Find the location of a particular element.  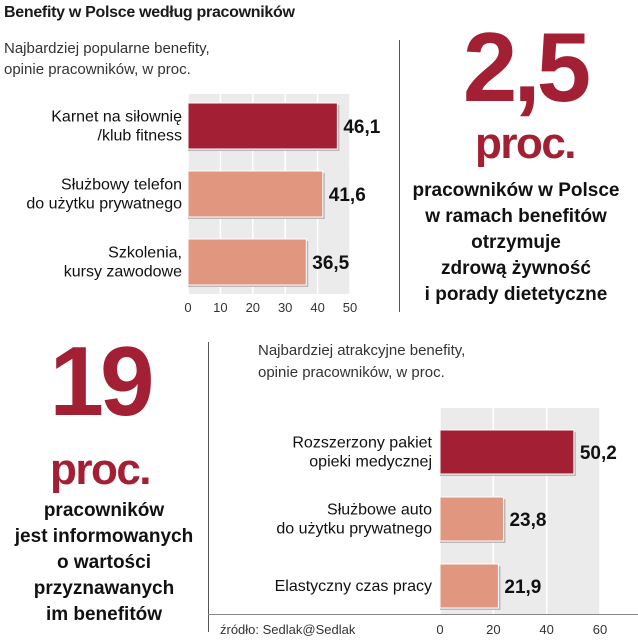

stat1-unit: proc. is located at coordinates (525, 143).